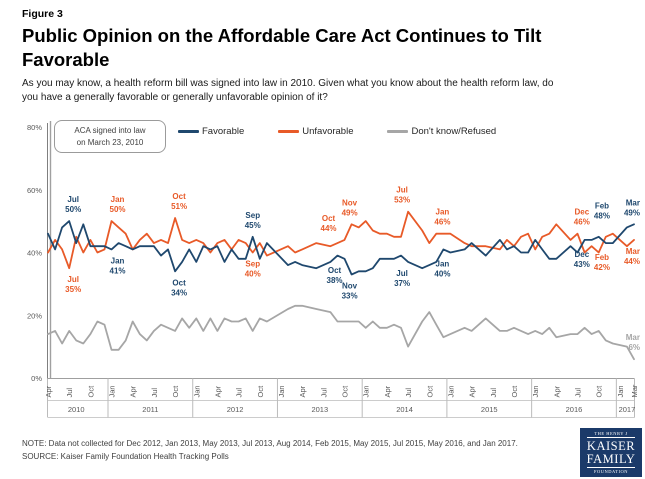  What do you see at coordinates (627, 409) in the screenshot?
I see `year-label: 2017` at bounding box center [627, 409].